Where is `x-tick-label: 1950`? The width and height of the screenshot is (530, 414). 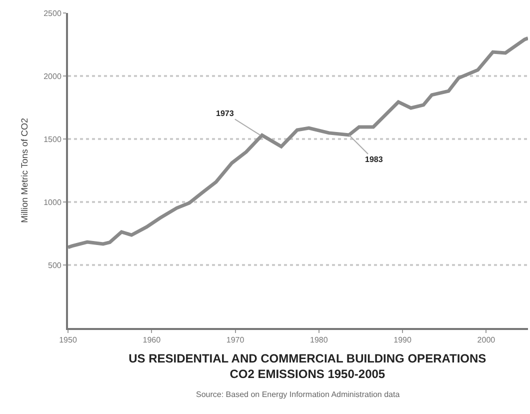
x-tick-label: 1950 is located at coordinates (68, 340).